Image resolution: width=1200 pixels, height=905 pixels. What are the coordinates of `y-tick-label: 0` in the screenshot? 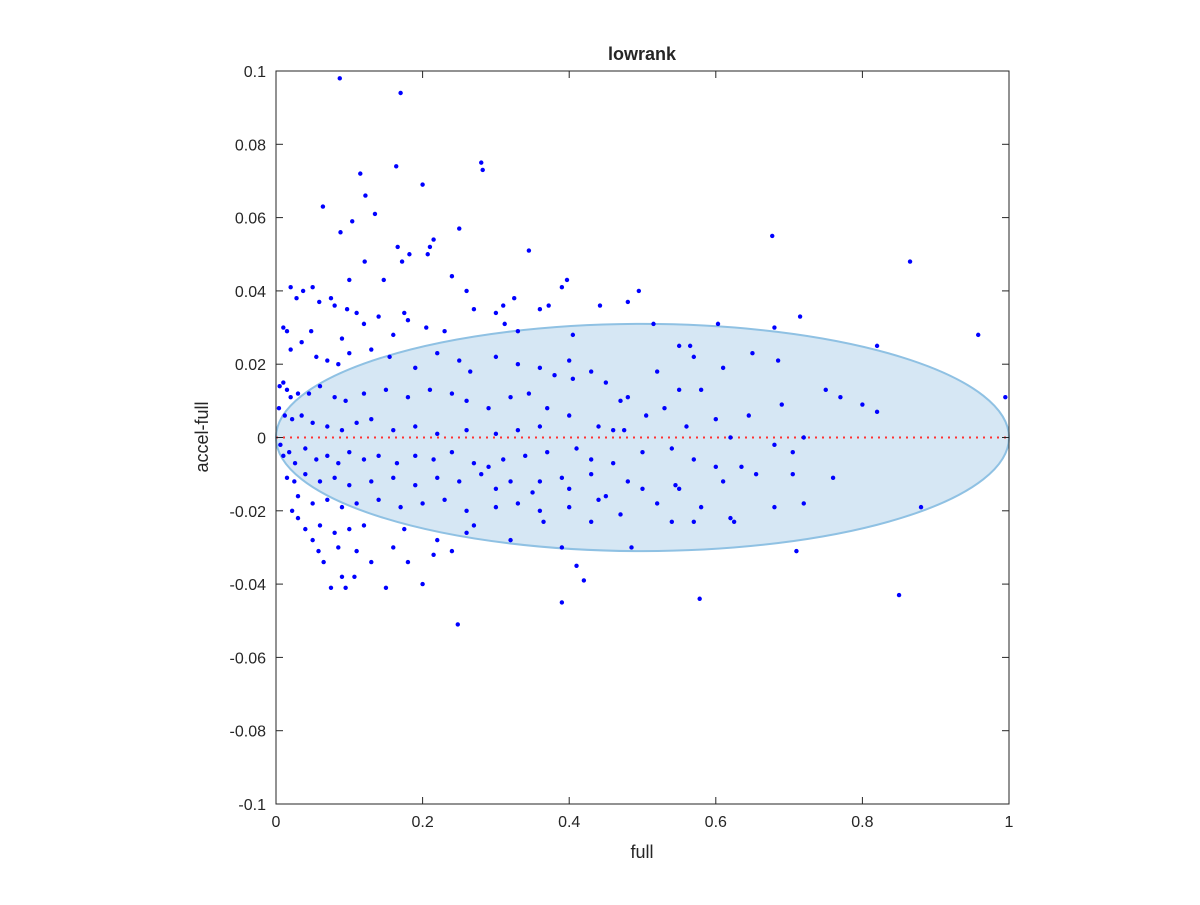 It's located at (261, 439).